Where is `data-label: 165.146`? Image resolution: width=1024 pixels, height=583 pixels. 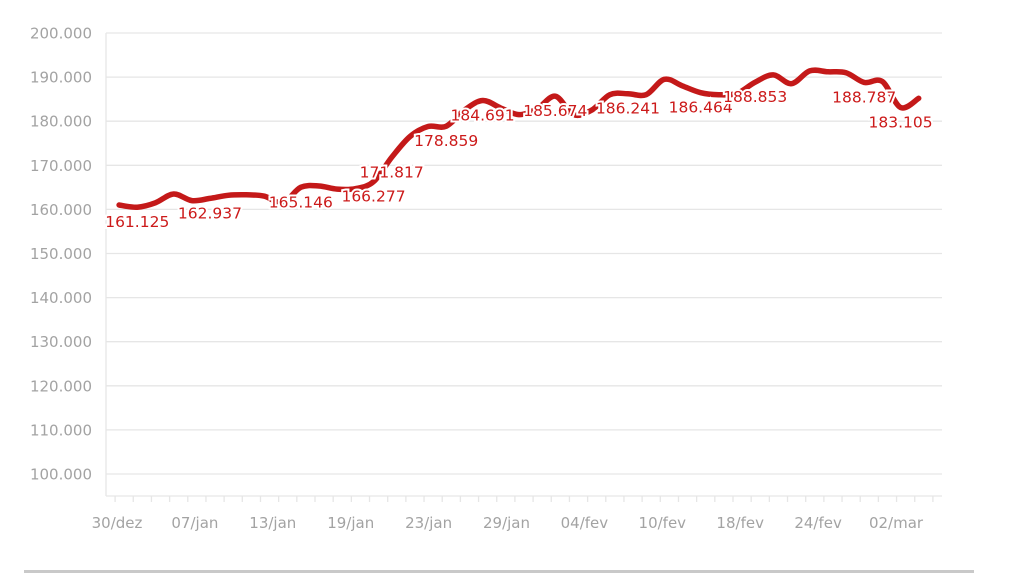 data-label: 165.146 is located at coordinates (301, 202).